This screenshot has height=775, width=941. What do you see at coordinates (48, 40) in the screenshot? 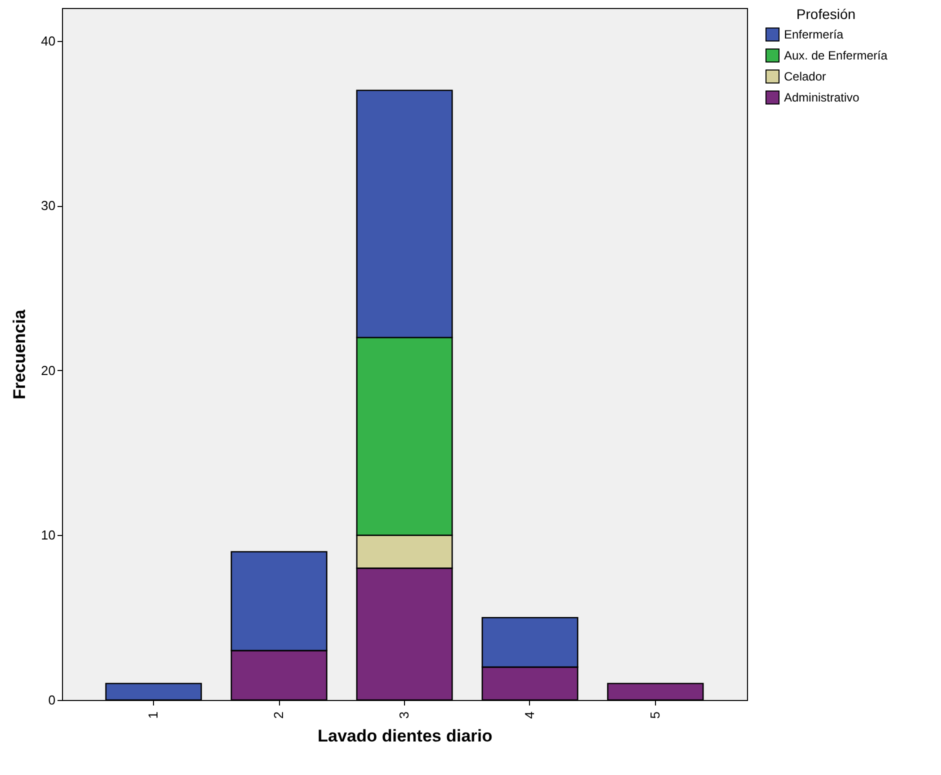
I see `y-tick-label: 40` at bounding box center [48, 40].